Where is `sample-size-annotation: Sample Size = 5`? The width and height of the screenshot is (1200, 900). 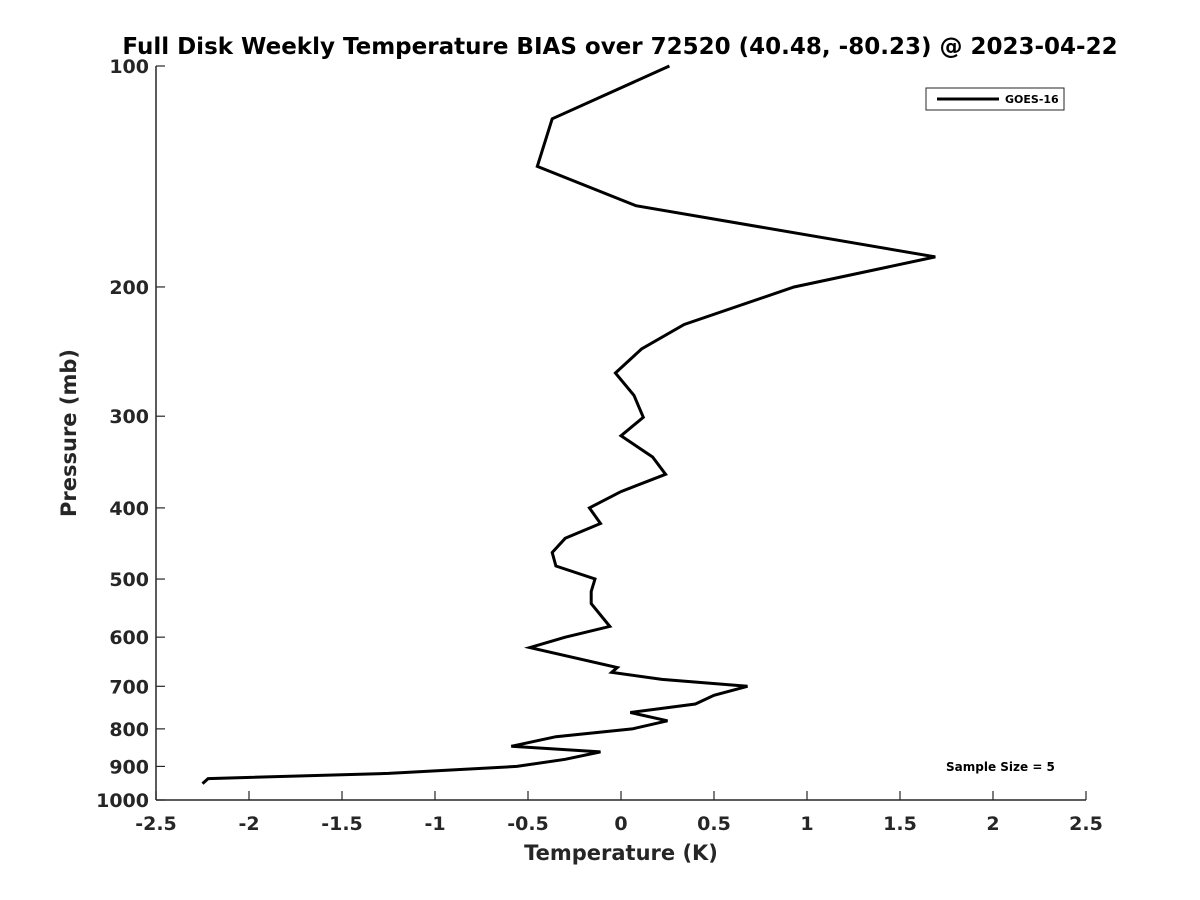
sample-size-annotation: Sample Size = 5 is located at coordinates (1000, 767).